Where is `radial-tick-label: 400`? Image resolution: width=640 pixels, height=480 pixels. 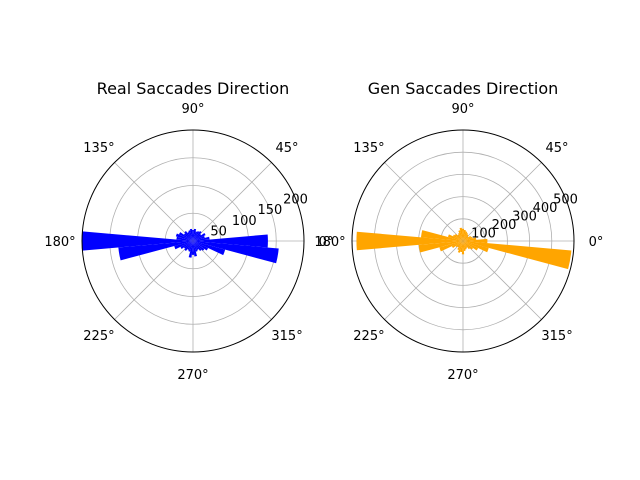 radial-tick-label: 400 is located at coordinates (545, 208).